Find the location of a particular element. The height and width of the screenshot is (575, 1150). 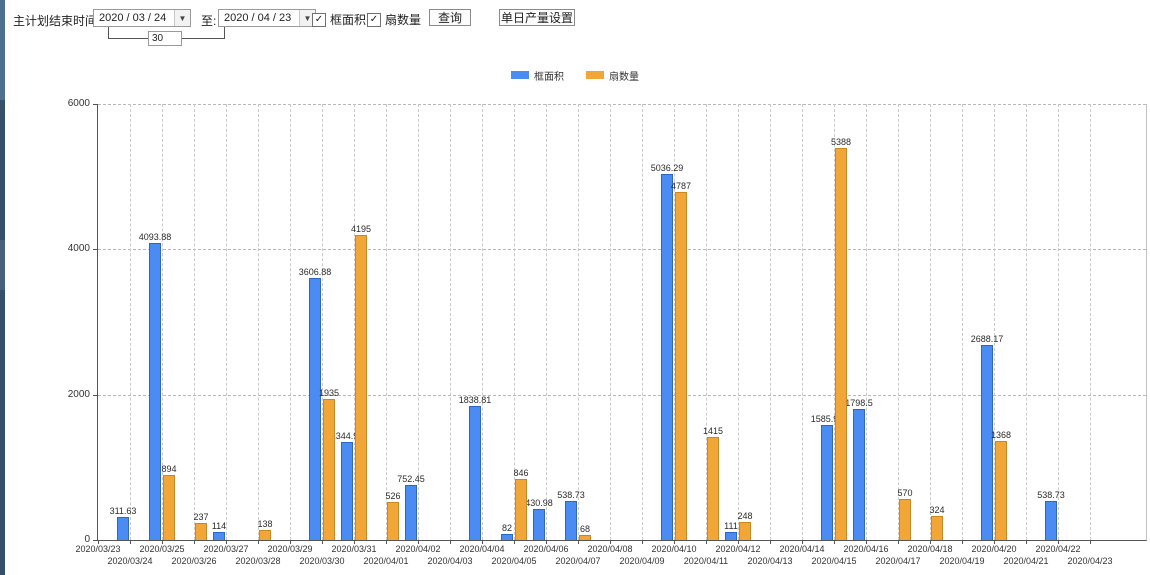

bar-value-label: 324 is located at coordinates (937, 510).